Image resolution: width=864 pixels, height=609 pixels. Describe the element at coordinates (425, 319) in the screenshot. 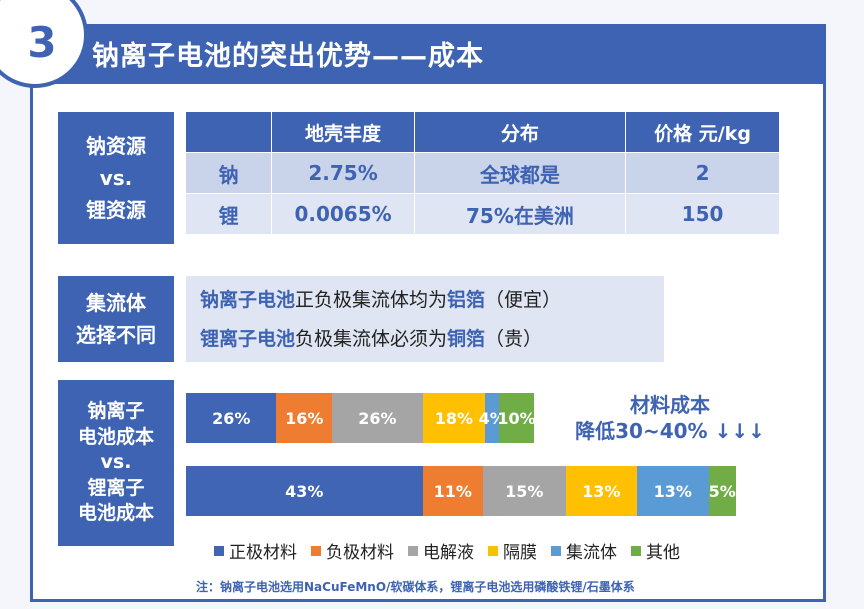

I see `collector-box` at that location.